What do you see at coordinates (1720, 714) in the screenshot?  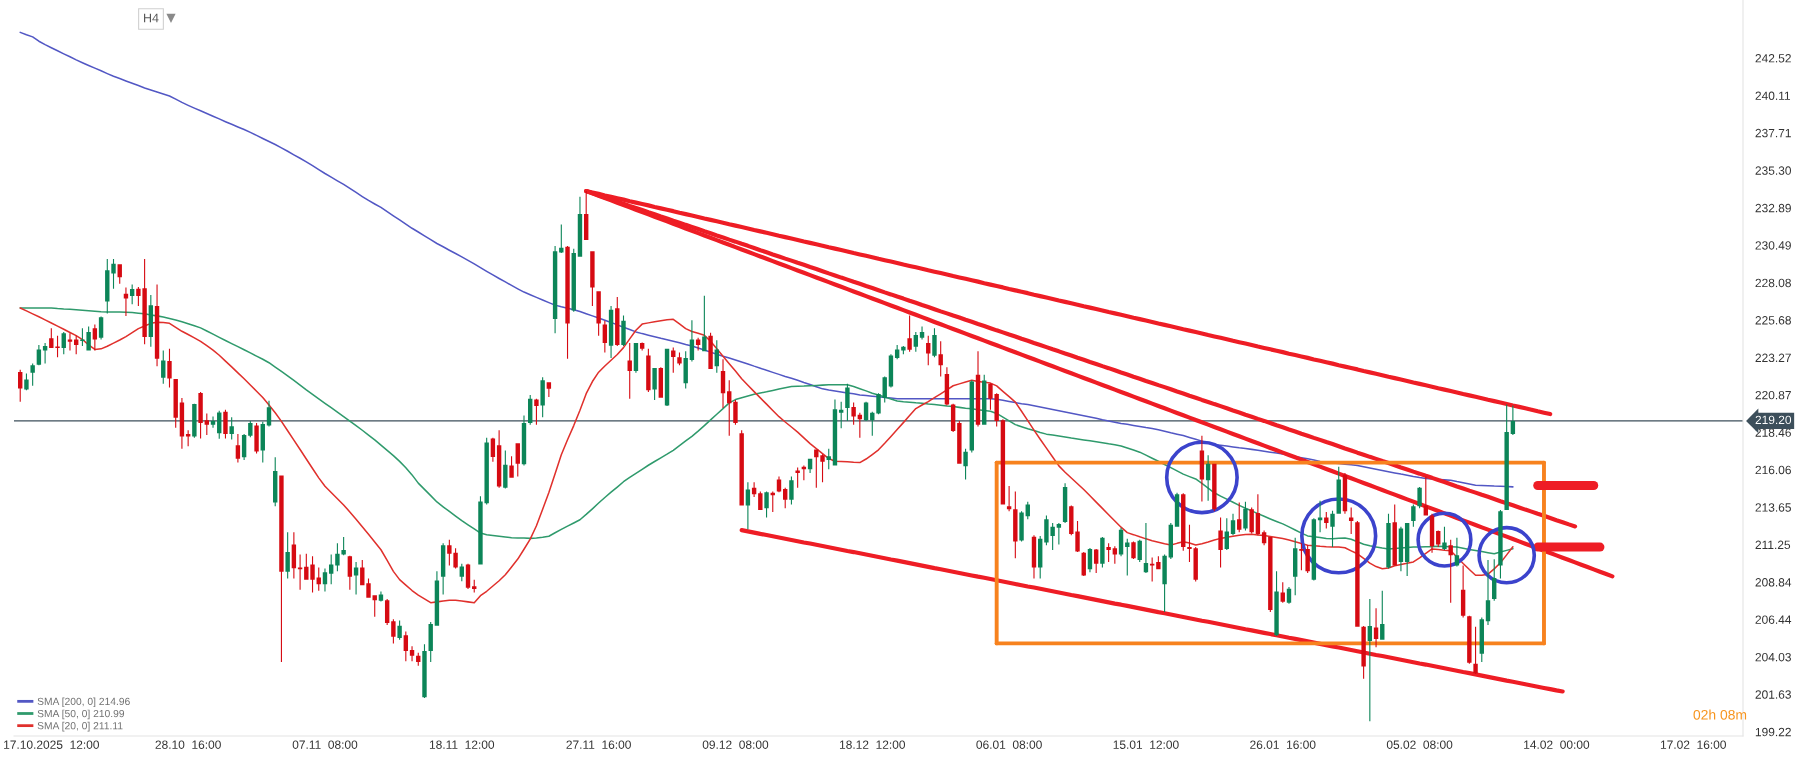 I see `annotation: 02h 08m` at bounding box center [1720, 714].